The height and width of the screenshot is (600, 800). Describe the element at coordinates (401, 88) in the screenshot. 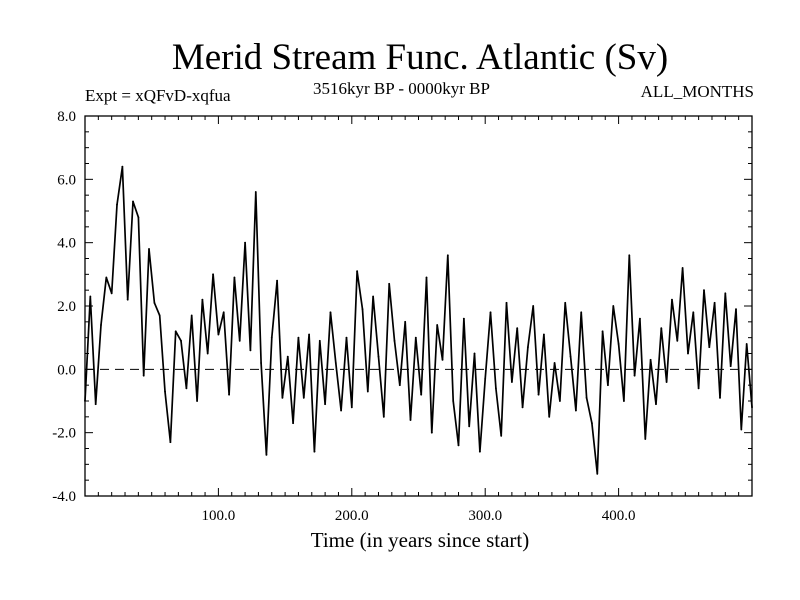

I see `time-range-label: 3516kyr BP - 0000kyr BP` at that location.